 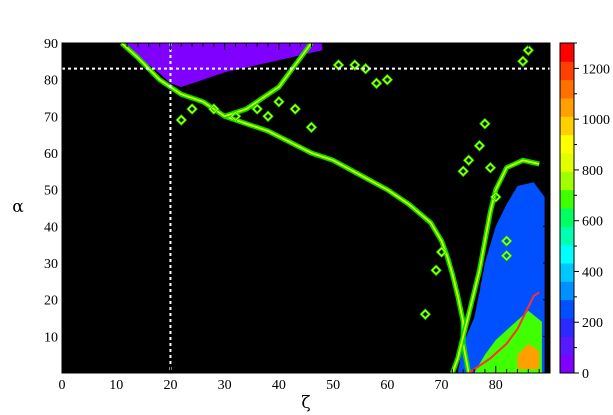 What do you see at coordinates (170, 385) in the screenshot?
I see `x-tick-label: 20` at bounding box center [170, 385].